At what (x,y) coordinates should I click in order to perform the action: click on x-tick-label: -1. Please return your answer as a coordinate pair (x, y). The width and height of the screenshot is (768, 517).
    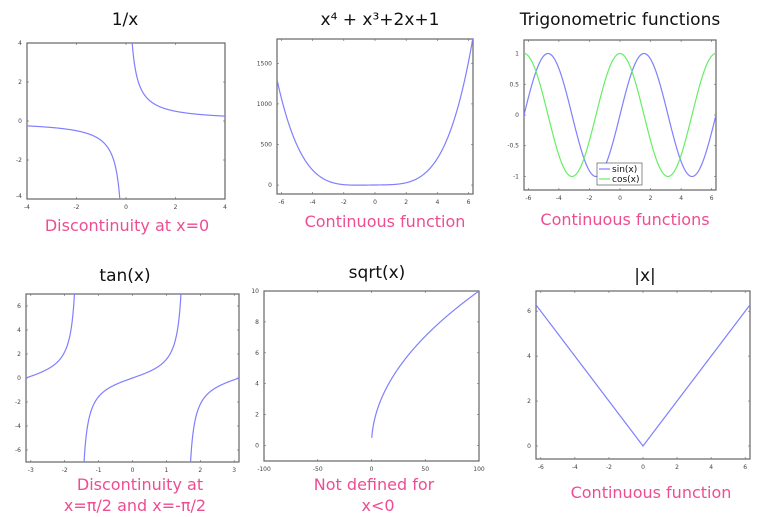
    Looking at the image, I should click on (99, 470).